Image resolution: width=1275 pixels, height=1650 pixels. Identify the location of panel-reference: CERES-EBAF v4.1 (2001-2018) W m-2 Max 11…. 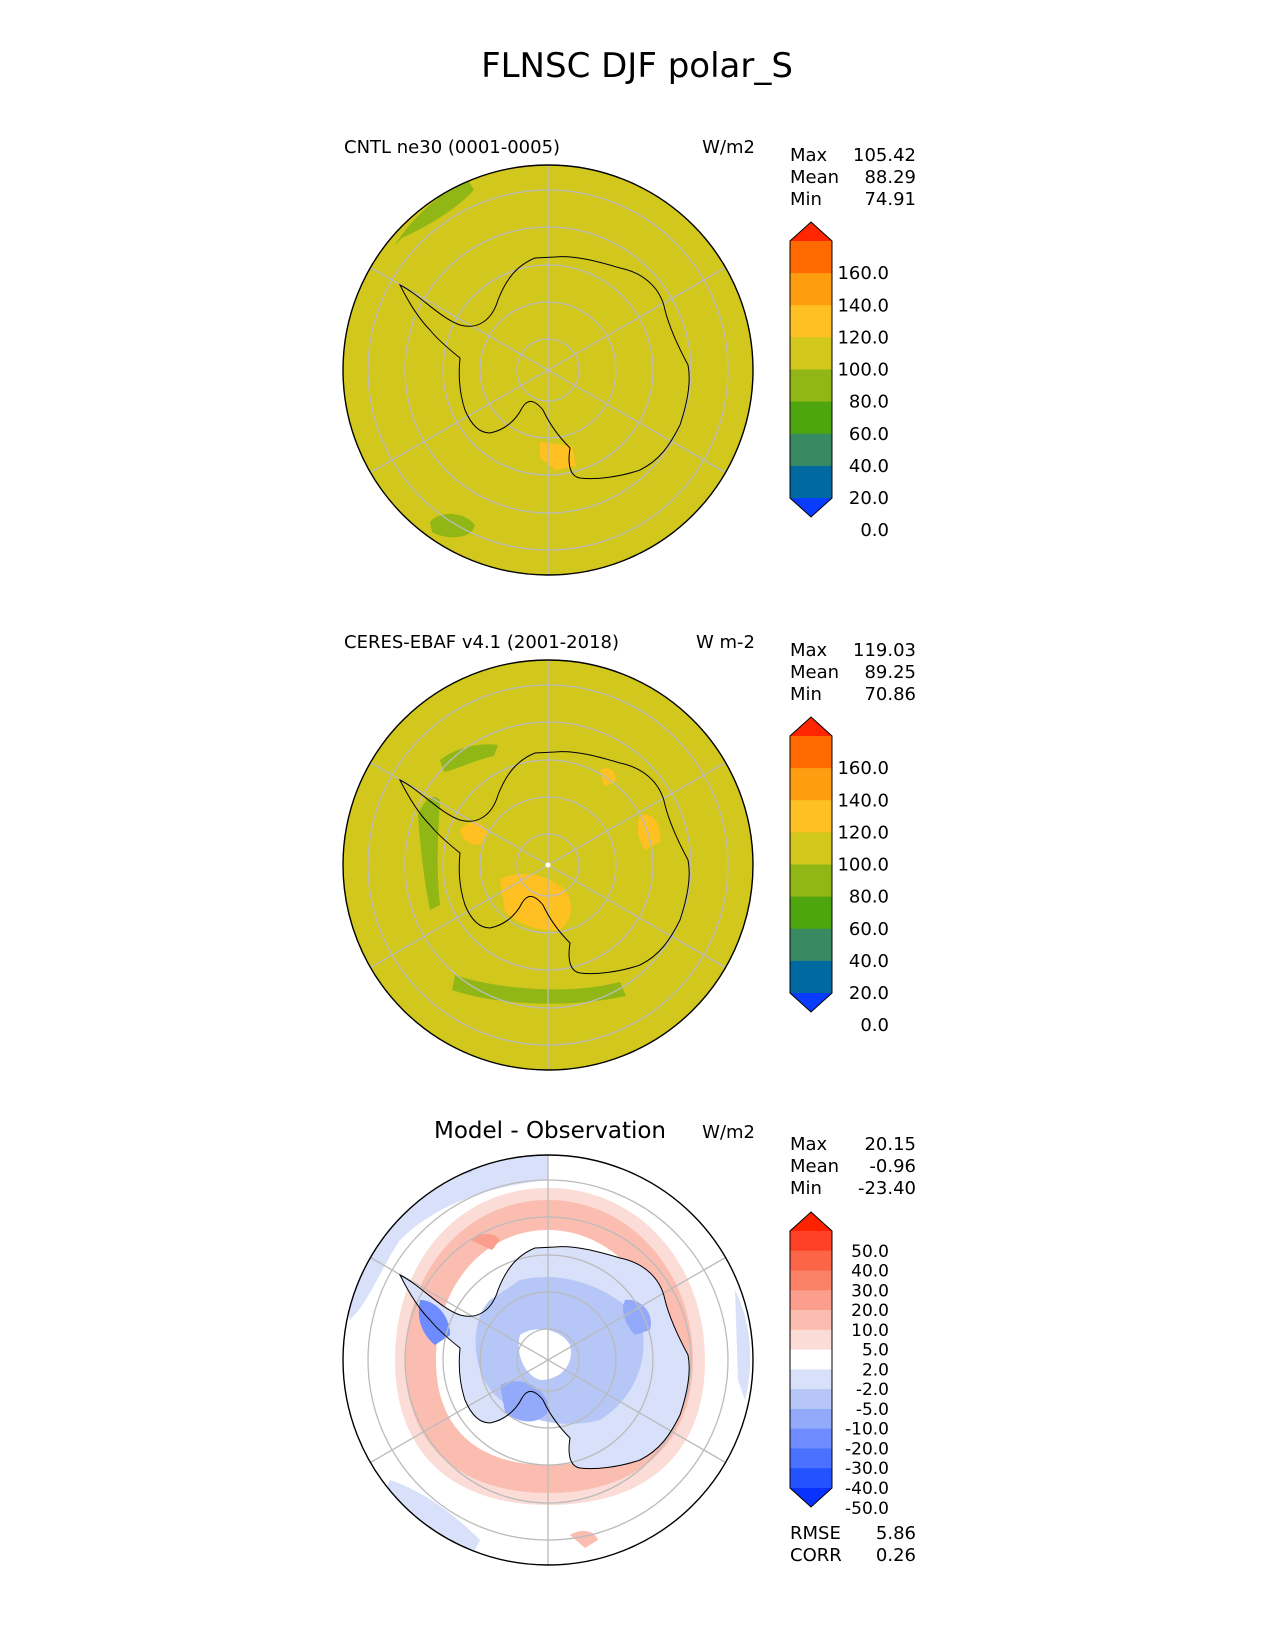
(629, 851).